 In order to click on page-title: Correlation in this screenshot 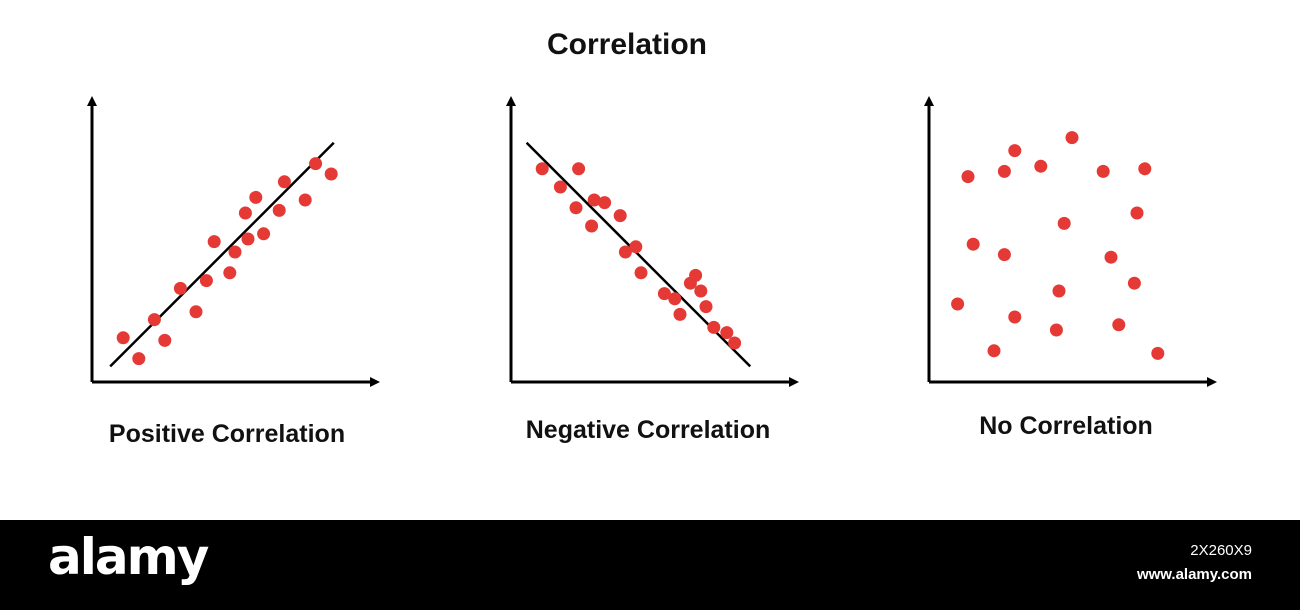, I will do `click(627, 44)`.